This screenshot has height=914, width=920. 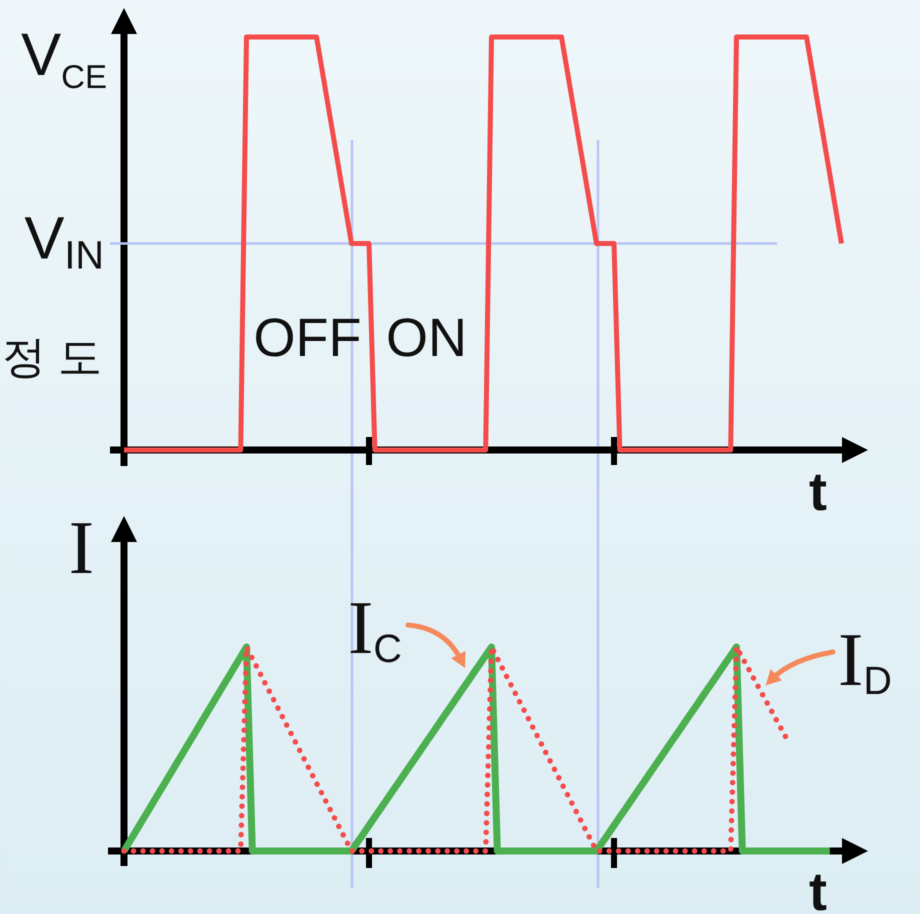 I want to click on ref-line-label: V$_{IN}$, so click(x=64, y=241).